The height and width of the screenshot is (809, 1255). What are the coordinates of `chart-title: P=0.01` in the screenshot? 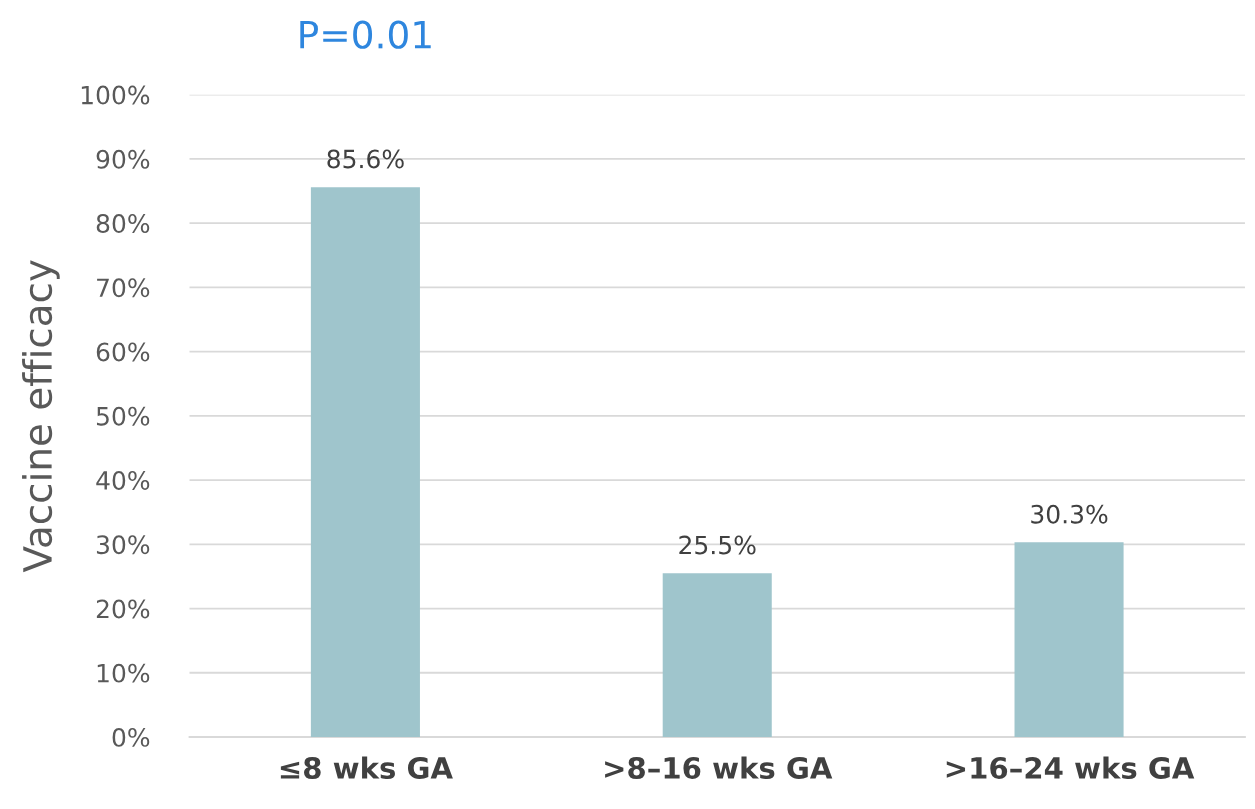 It's located at (365, 34).